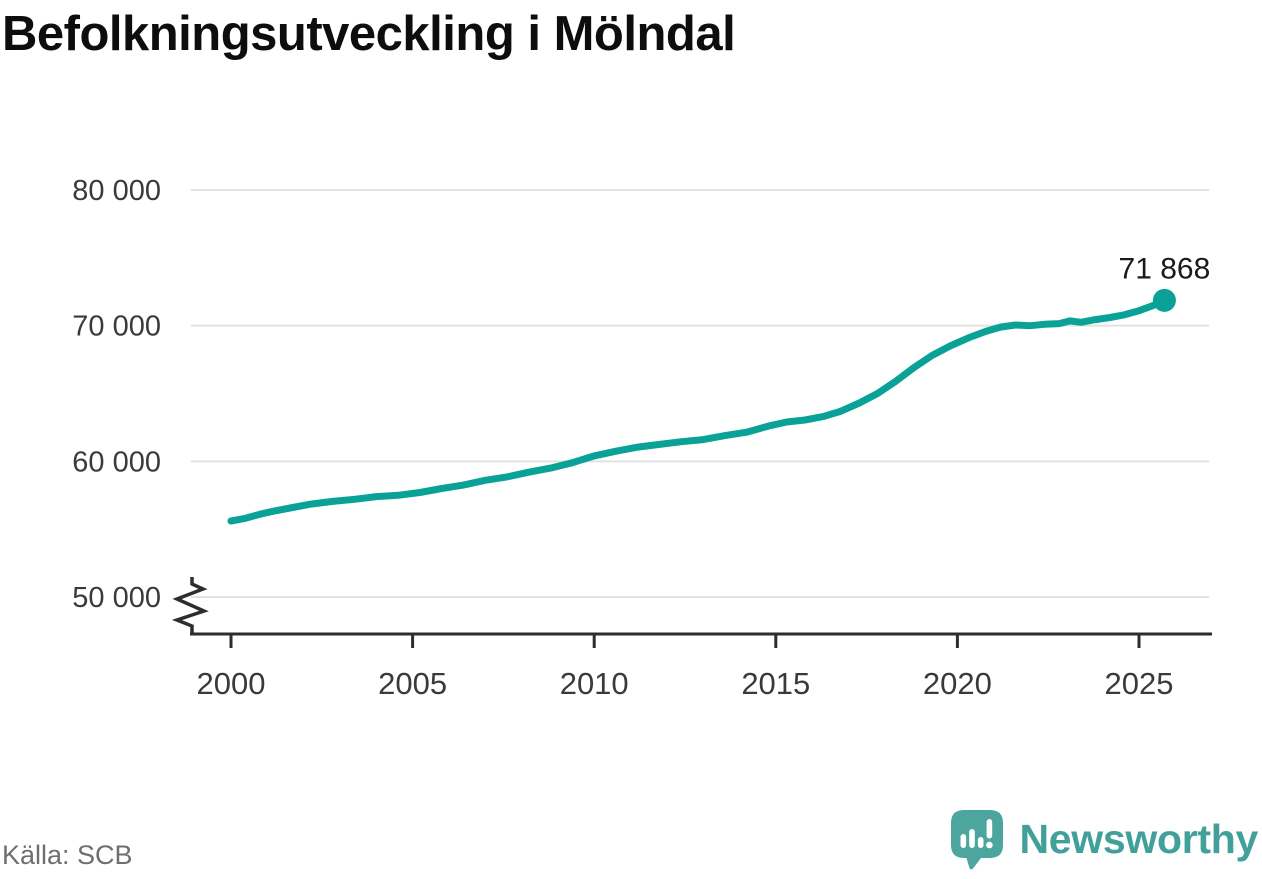 This screenshot has width=1262, height=879. I want to click on x-axis-label: 2000, so click(231, 683).